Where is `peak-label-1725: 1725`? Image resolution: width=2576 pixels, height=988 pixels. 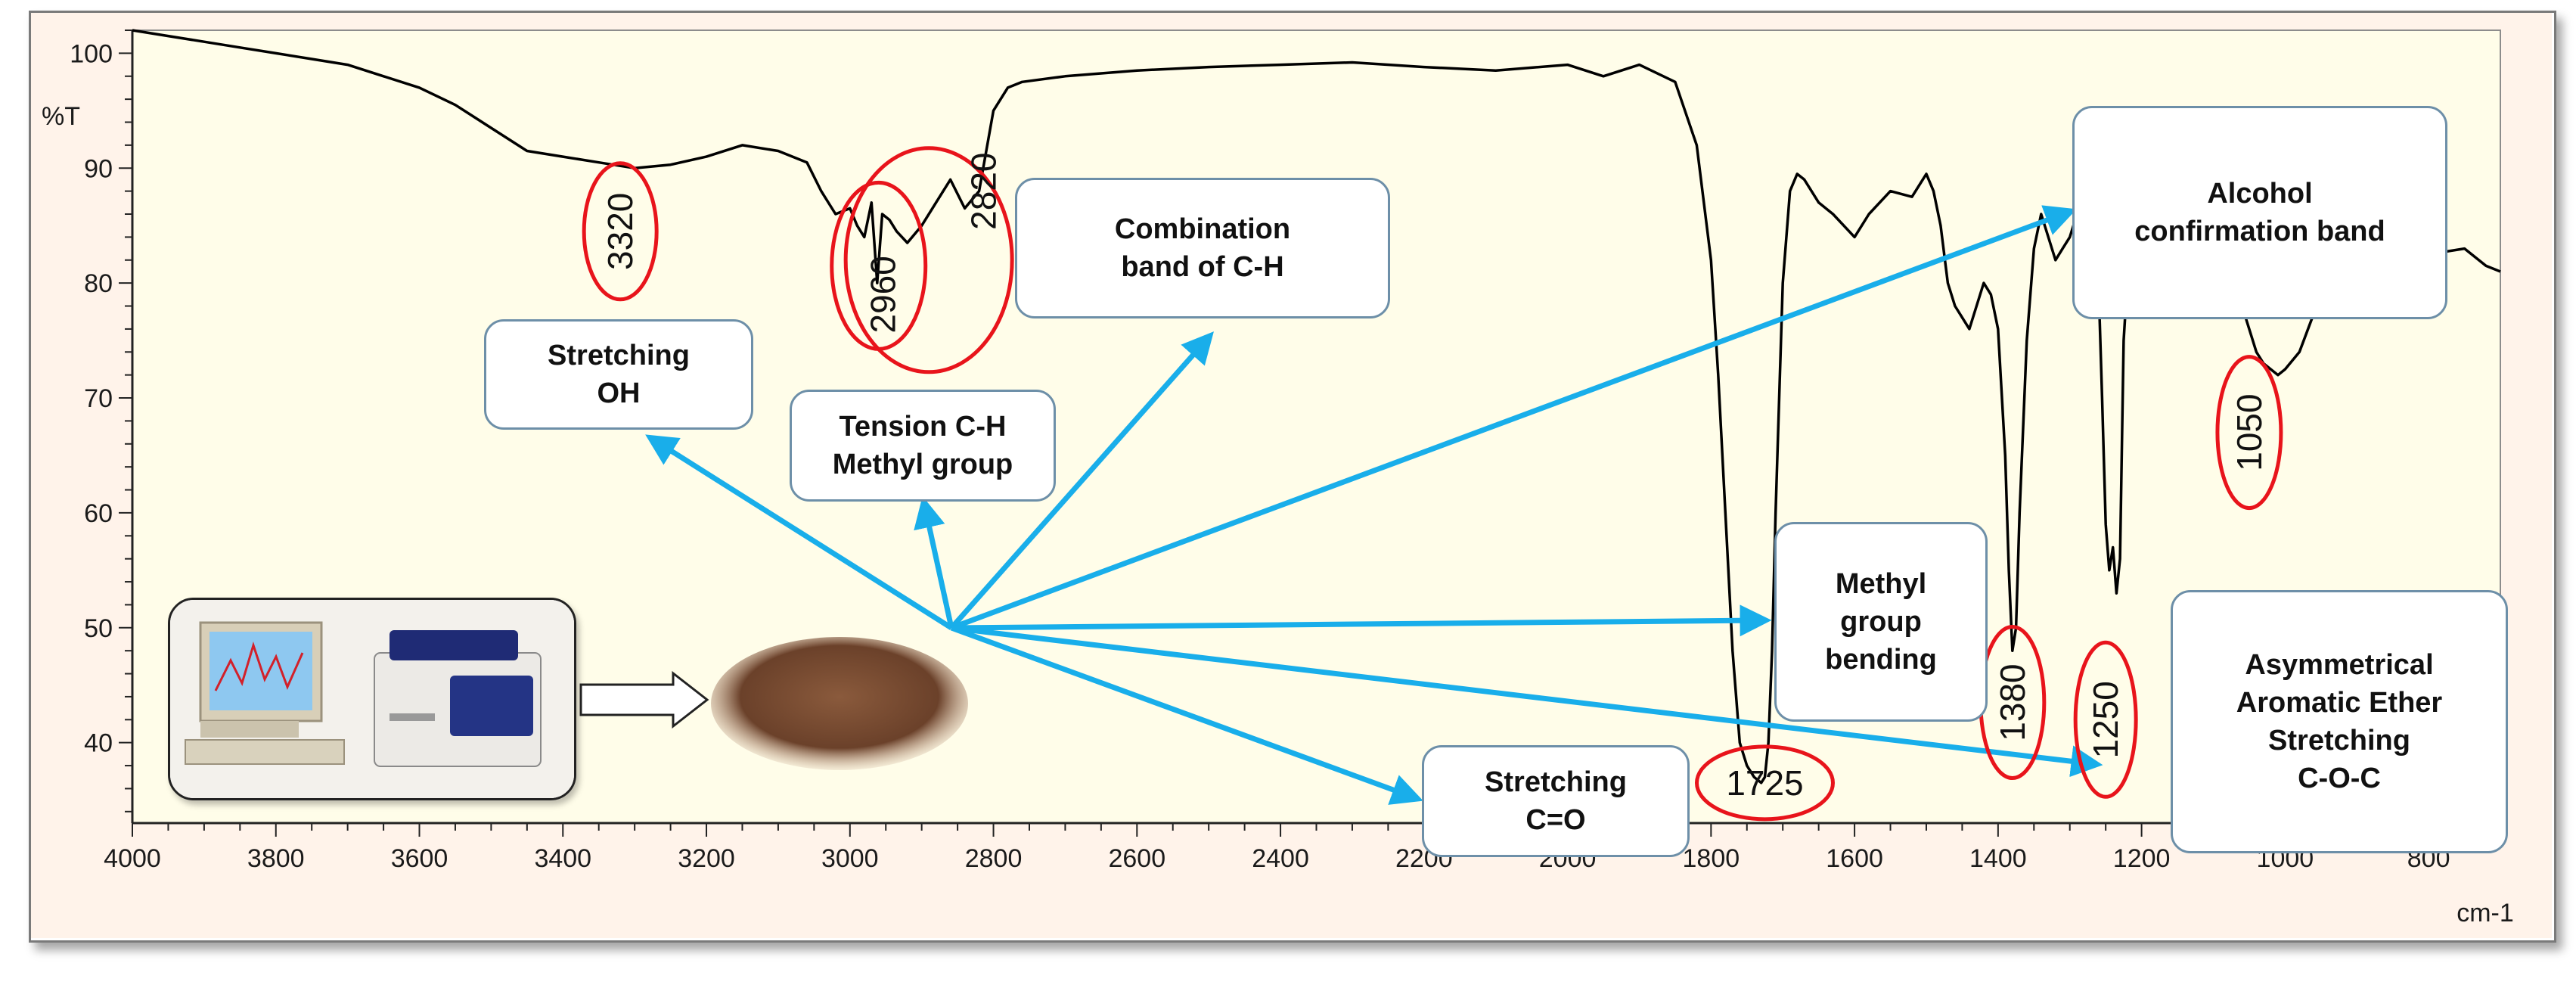
peak-label-1725: 1725 is located at coordinates (1764, 783).